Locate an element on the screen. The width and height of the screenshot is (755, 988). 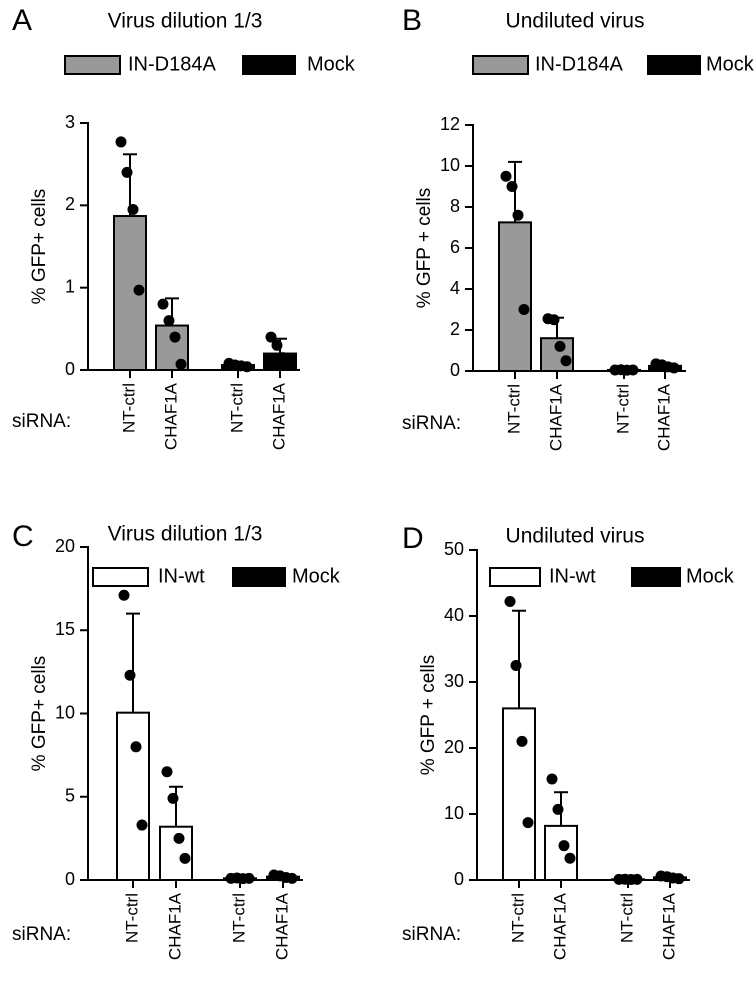
y-tick-label: 40 is located at coordinates (454, 615).